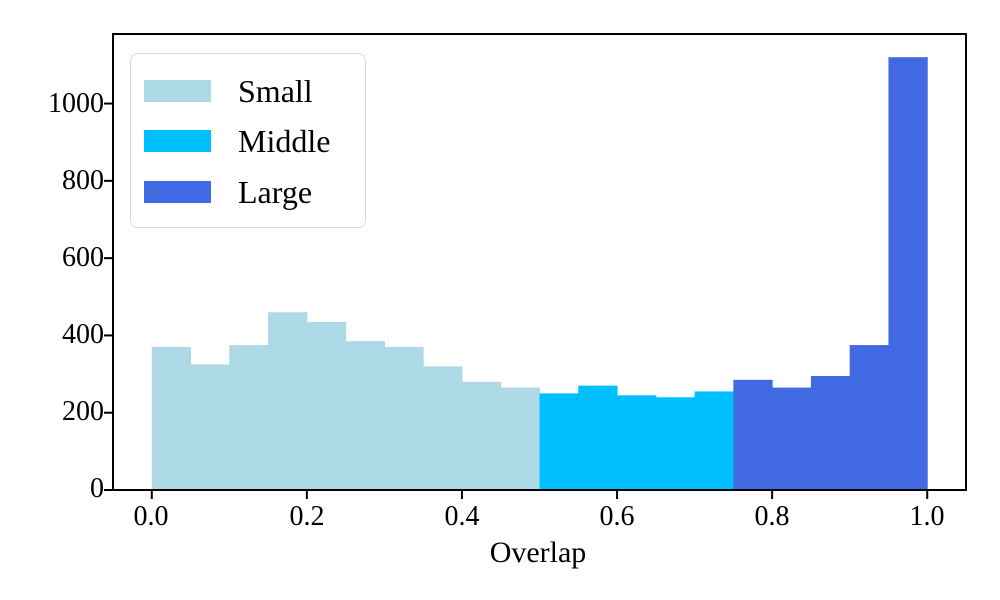 The width and height of the screenshot is (1000, 600). Describe the element at coordinates (177, 141) in the screenshot. I see `legend-swatch-middle` at that location.